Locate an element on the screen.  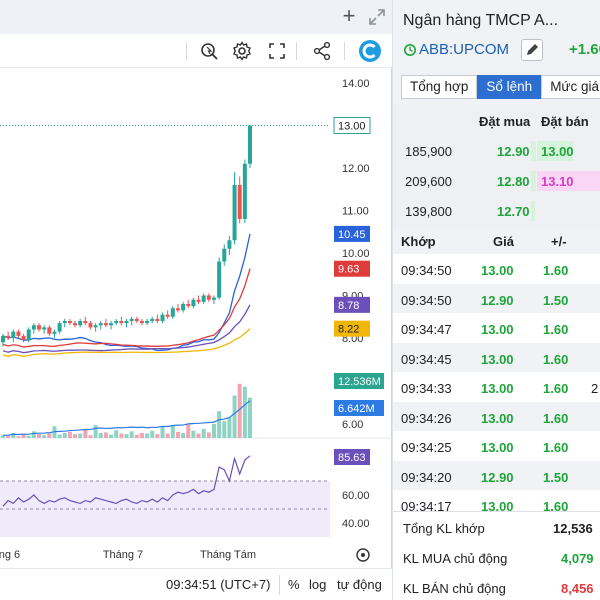
fullscreen-icon is located at coordinates (277, 51).